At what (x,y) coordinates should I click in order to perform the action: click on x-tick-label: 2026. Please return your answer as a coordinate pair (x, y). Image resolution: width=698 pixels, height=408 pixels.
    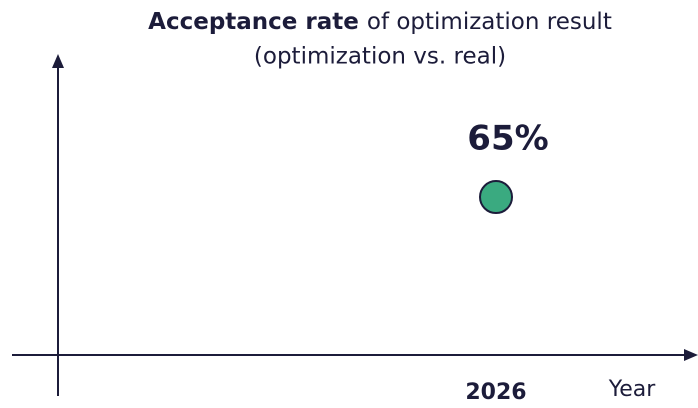
    Looking at the image, I should click on (495, 392).